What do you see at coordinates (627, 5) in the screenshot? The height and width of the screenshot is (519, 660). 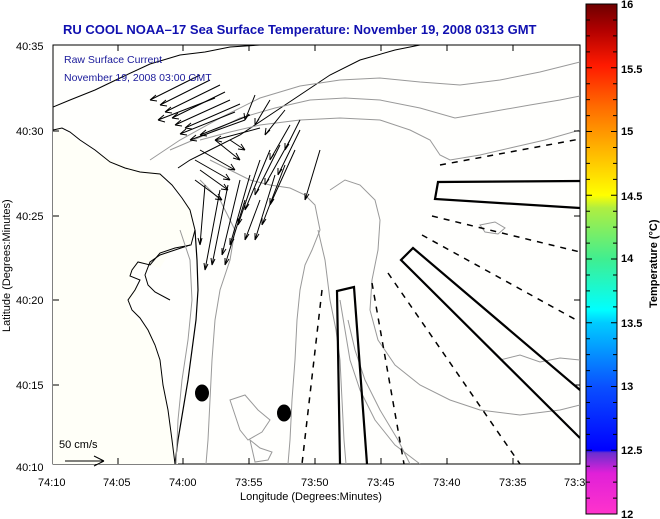 I see `colorbar-tick-label: 16` at bounding box center [627, 5].